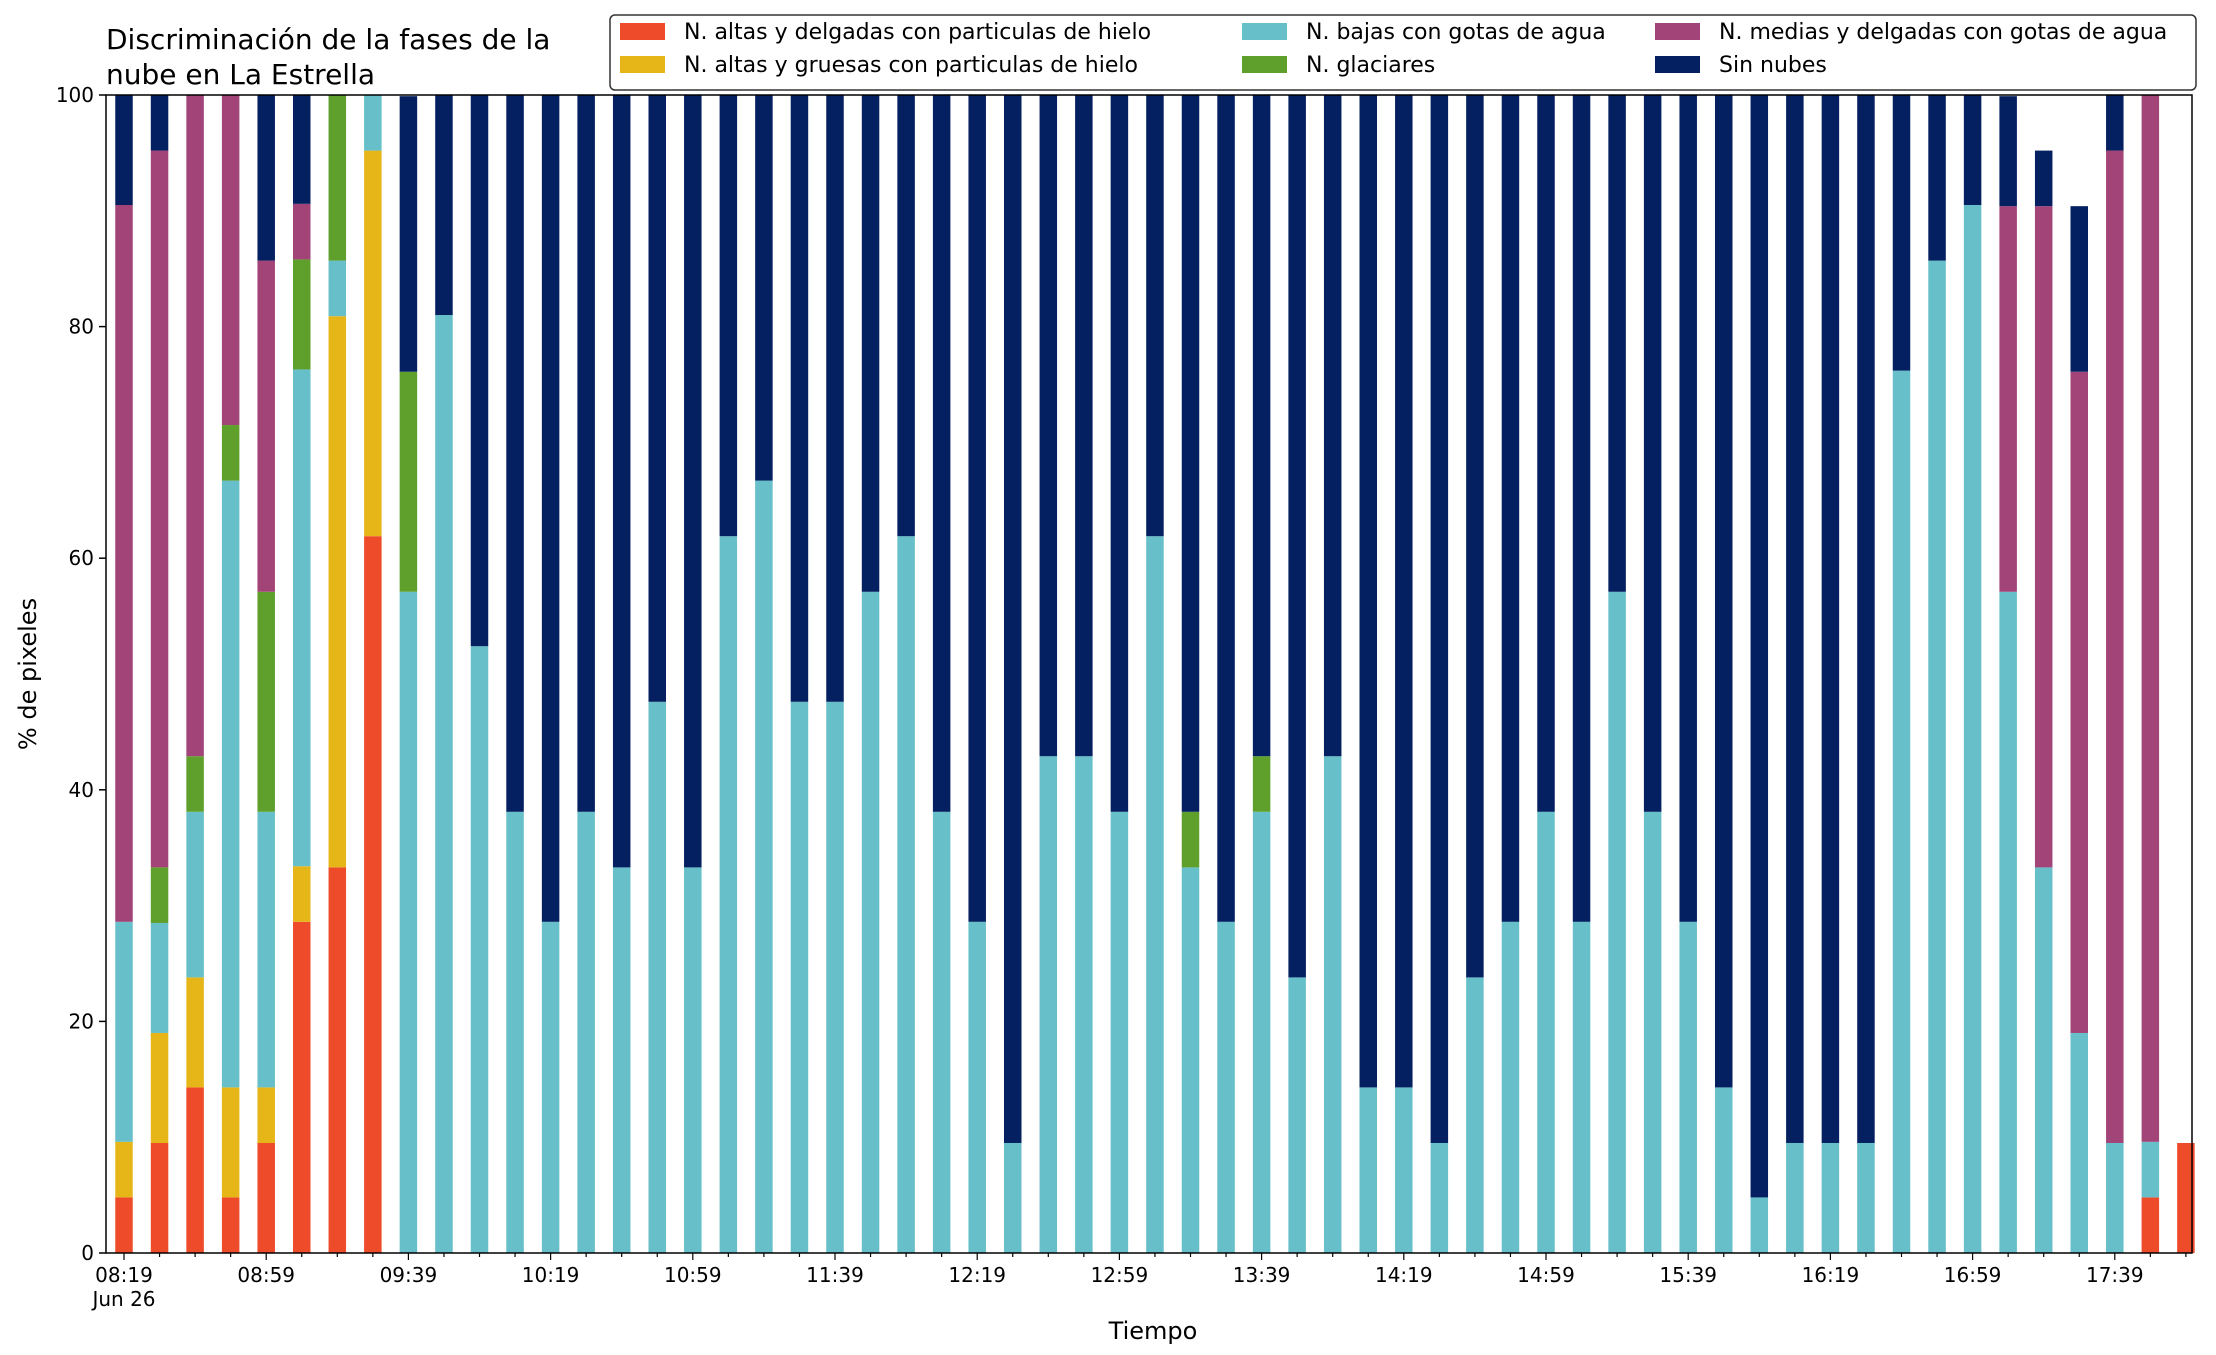 The image size is (2216, 1355). What do you see at coordinates (373, 123) in the screenshot?
I see `bar-segment-s2-t7` at bounding box center [373, 123].